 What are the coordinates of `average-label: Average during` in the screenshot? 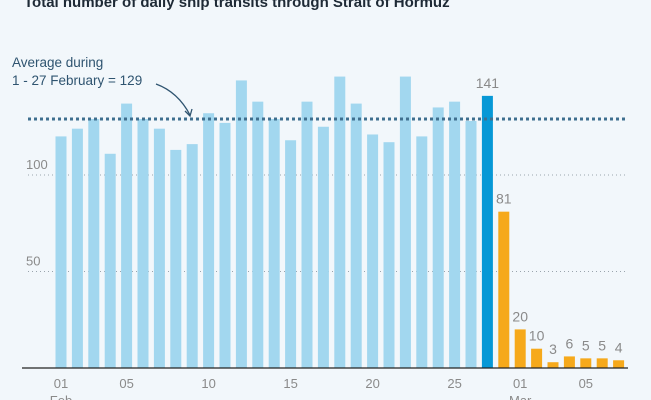 It's located at (57, 62).